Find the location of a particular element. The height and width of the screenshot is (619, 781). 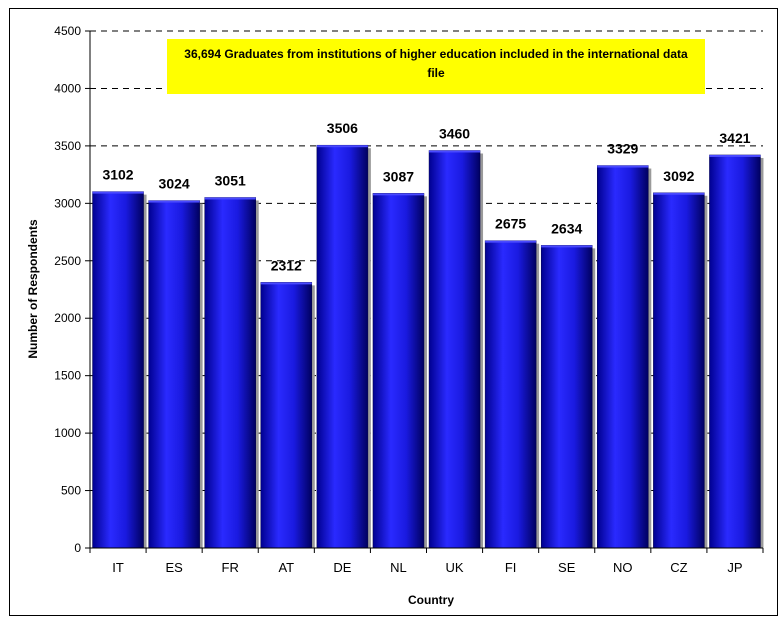

bar-no is located at coordinates (623, 357).